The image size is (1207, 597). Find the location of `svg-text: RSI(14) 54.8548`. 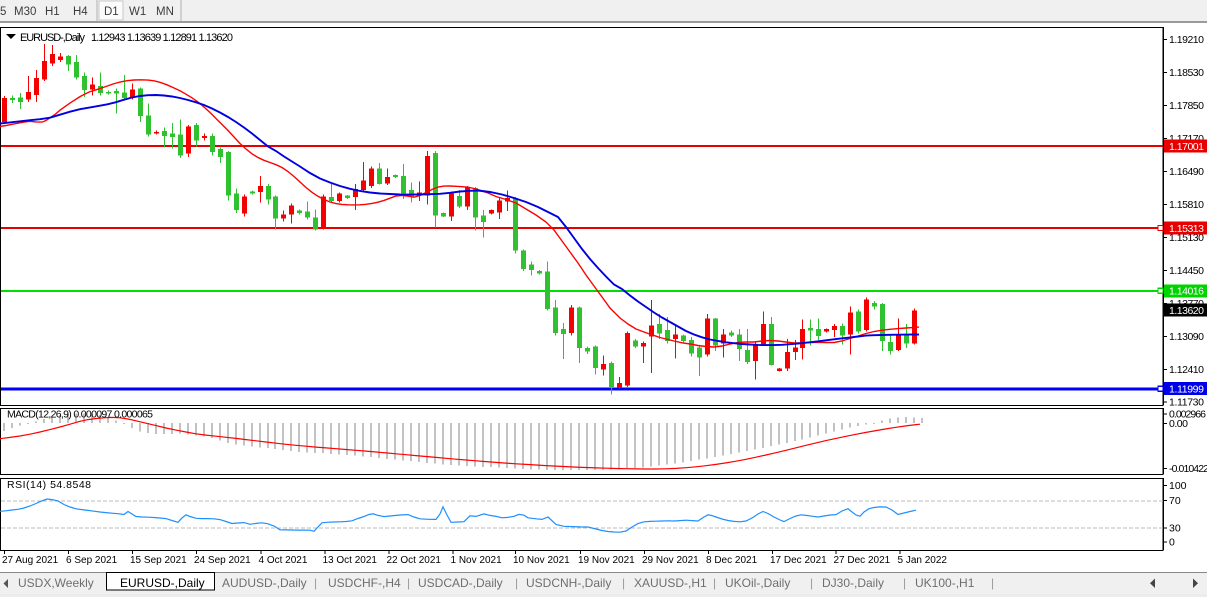

svg-text: RSI(14) 54.8548 is located at coordinates (49, 485).